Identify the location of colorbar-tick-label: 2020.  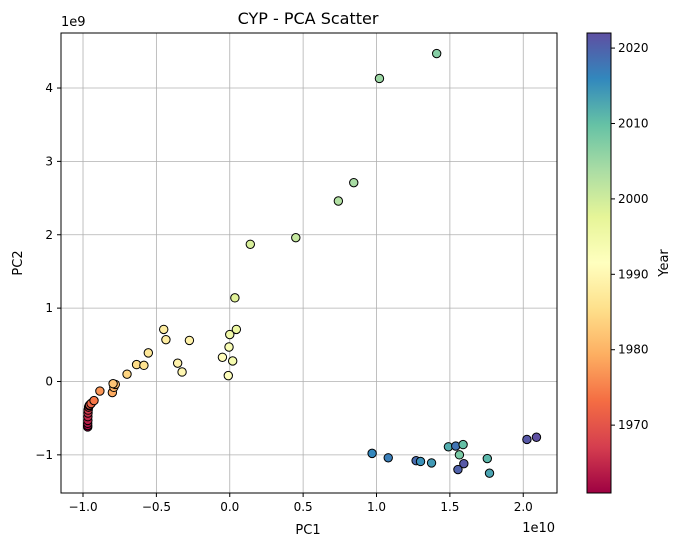
(633, 48).